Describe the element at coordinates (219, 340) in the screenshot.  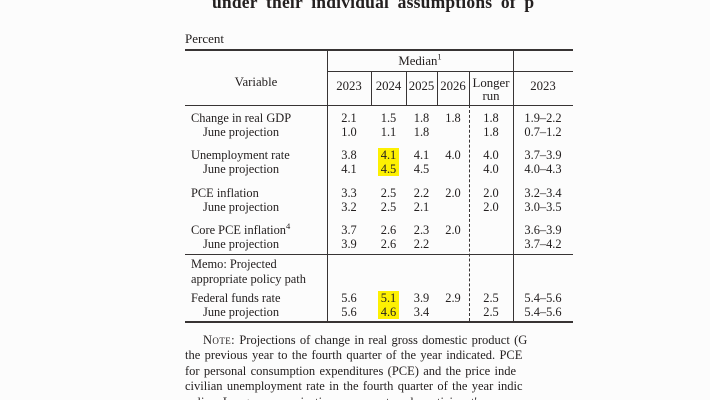
I see `note-label: Note:` at that location.